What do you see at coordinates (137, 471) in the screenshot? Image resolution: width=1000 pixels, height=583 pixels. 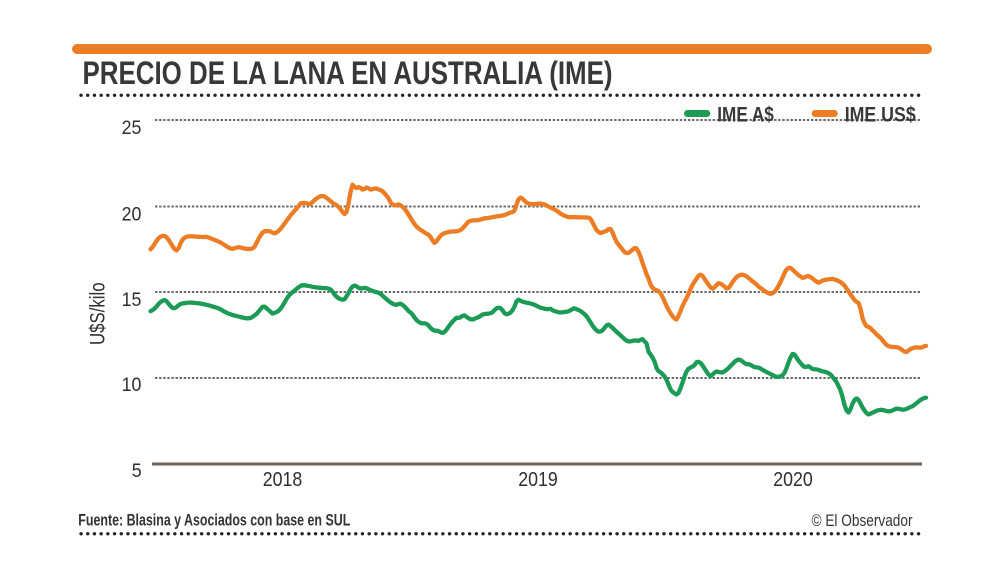 I see `svg-text: 5` at bounding box center [137, 471].